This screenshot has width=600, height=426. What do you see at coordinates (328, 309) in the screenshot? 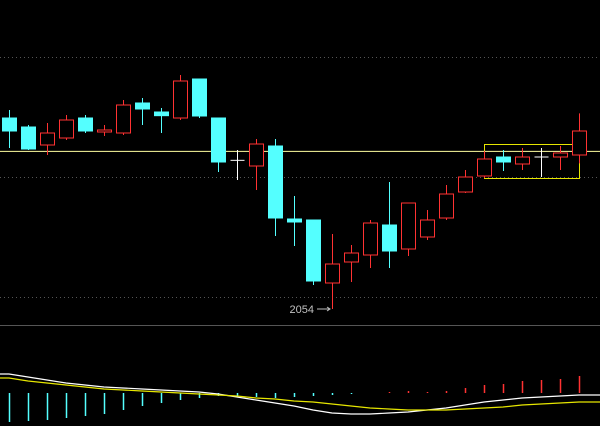
I see `annotation-arrowhead` at bounding box center [328, 309].